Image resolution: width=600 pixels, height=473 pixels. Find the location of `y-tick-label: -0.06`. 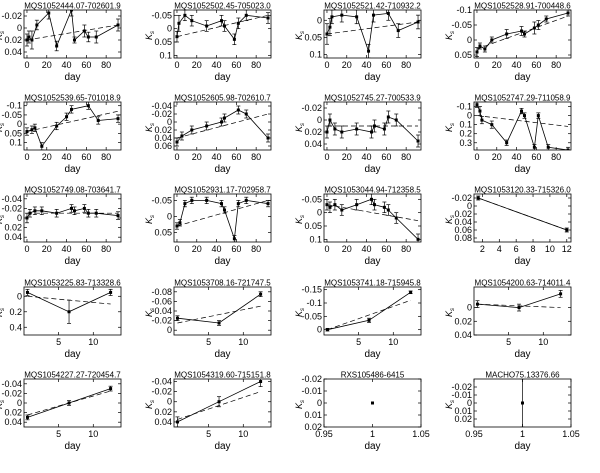

y-tick-label: -0.06 is located at coordinates (161, 301).